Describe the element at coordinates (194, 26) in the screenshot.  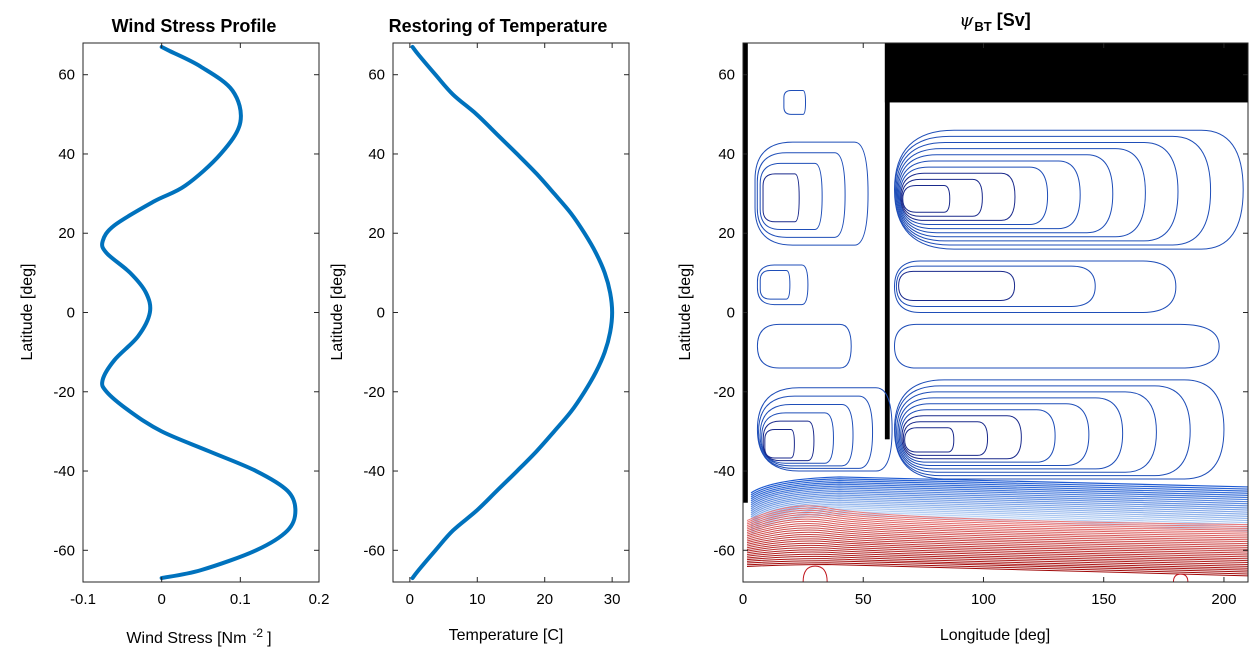
I see `wind-stress-title: Wind Stress Profile` at that location.